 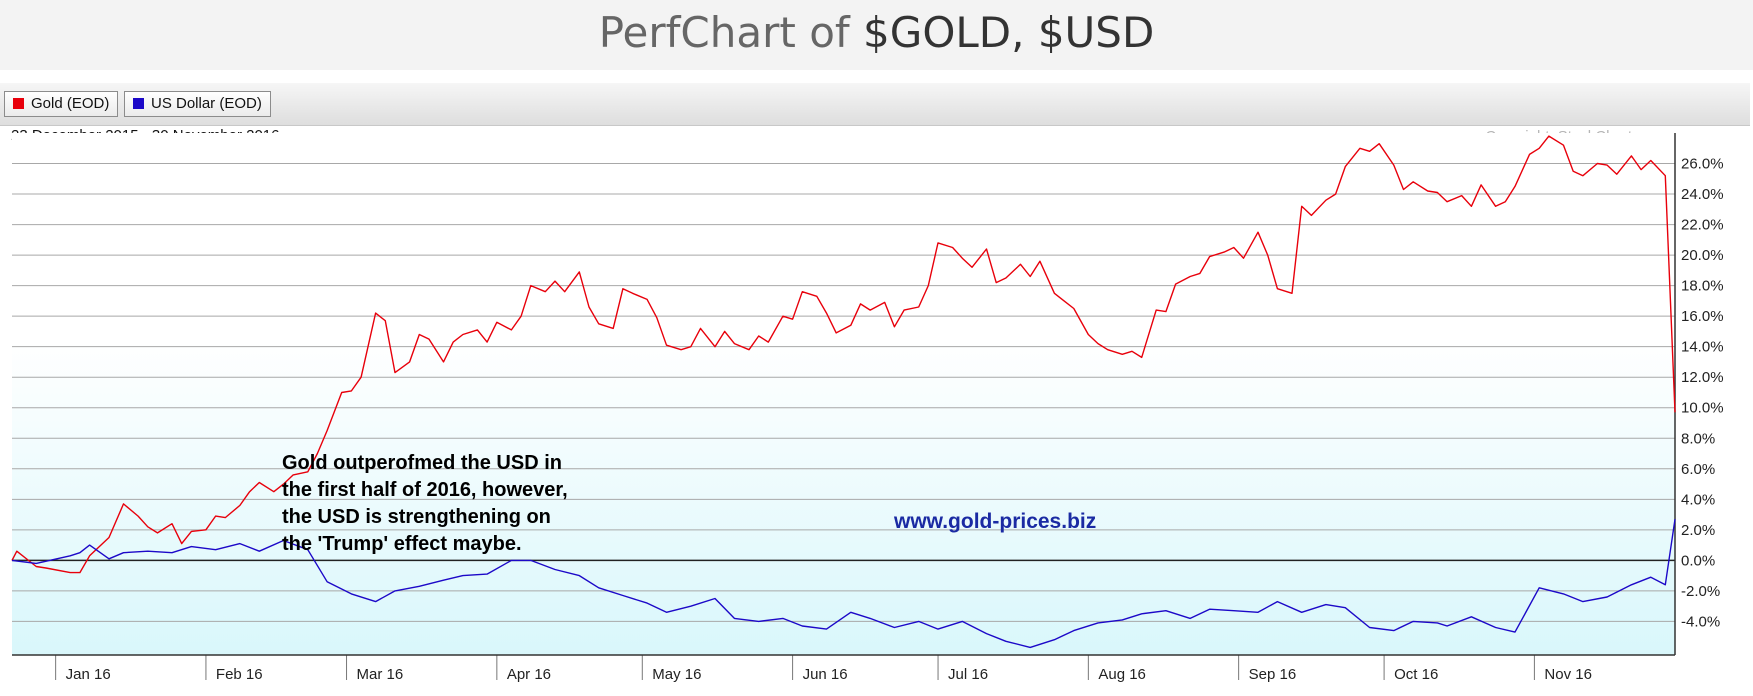 What do you see at coordinates (1698, 469) in the screenshot?
I see `y-tick-label: 6.0%` at bounding box center [1698, 469].